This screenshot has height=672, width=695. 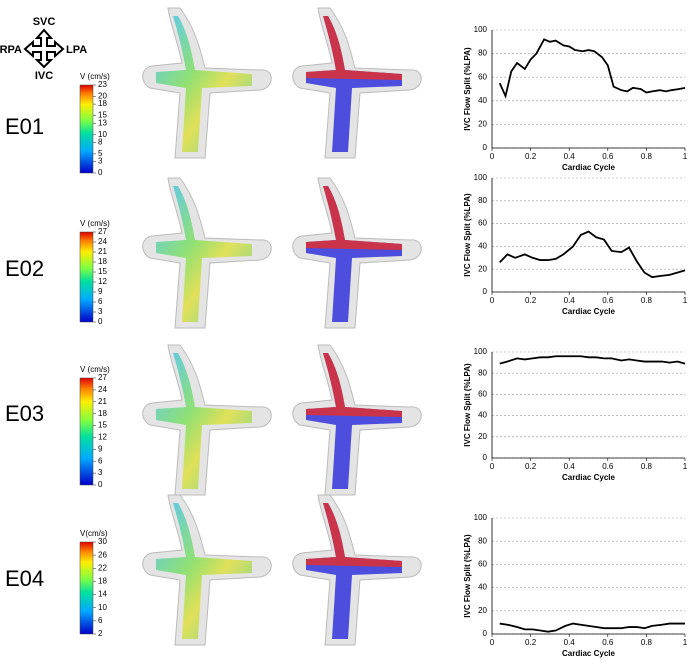 I want to click on colorbar-tick-label: 30, so click(x=102, y=541).